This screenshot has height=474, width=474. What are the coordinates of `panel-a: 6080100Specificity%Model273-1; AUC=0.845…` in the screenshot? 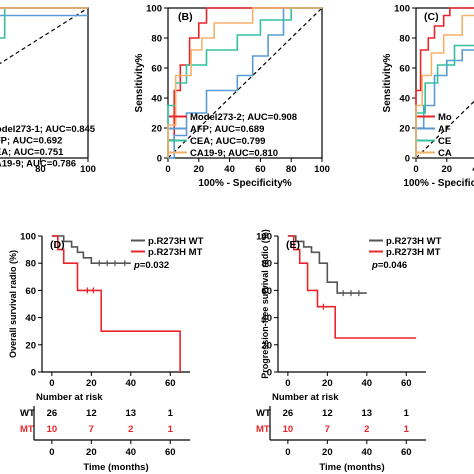 It's located at (48, 91).